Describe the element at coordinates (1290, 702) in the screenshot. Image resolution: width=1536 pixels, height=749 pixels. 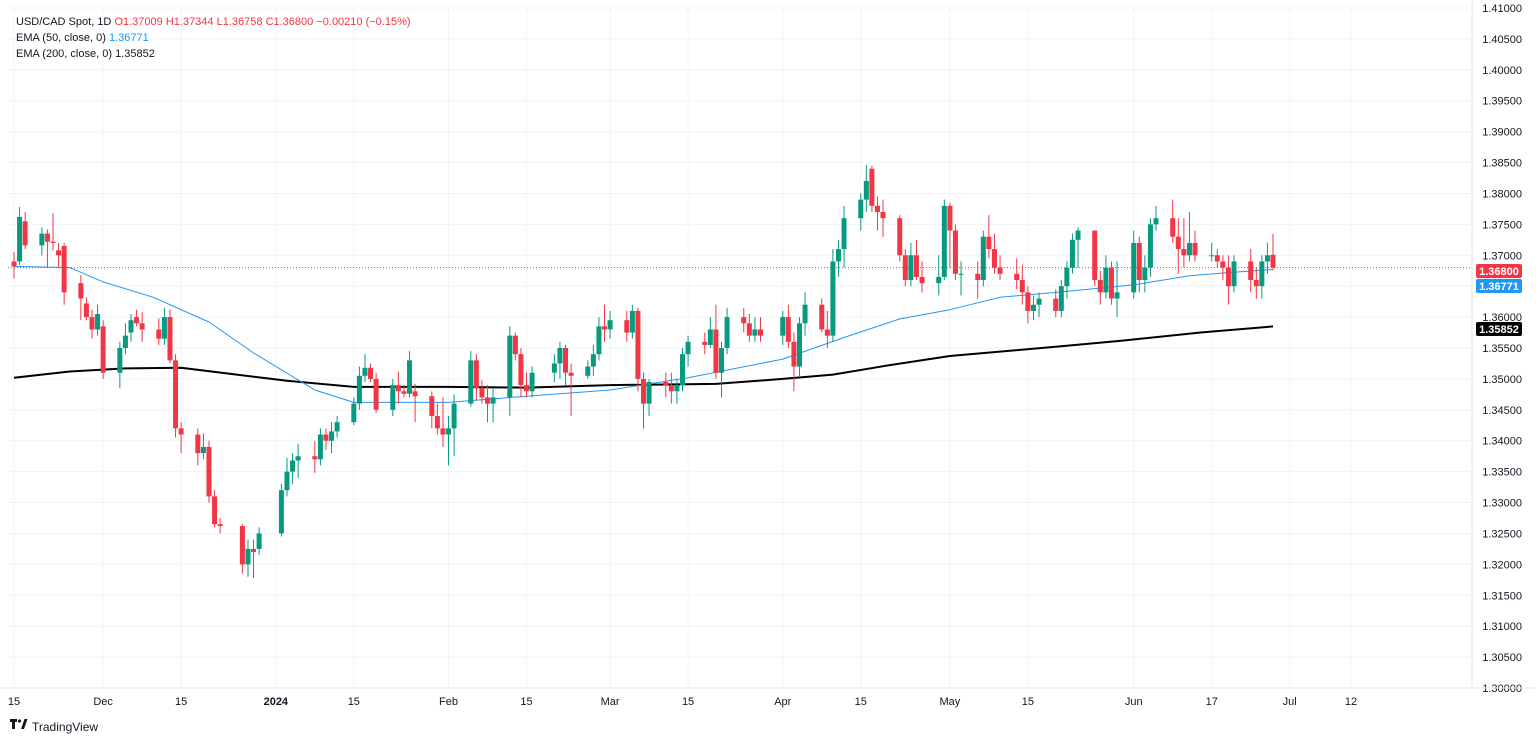
I see `x-tick-label: Jul` at that location.